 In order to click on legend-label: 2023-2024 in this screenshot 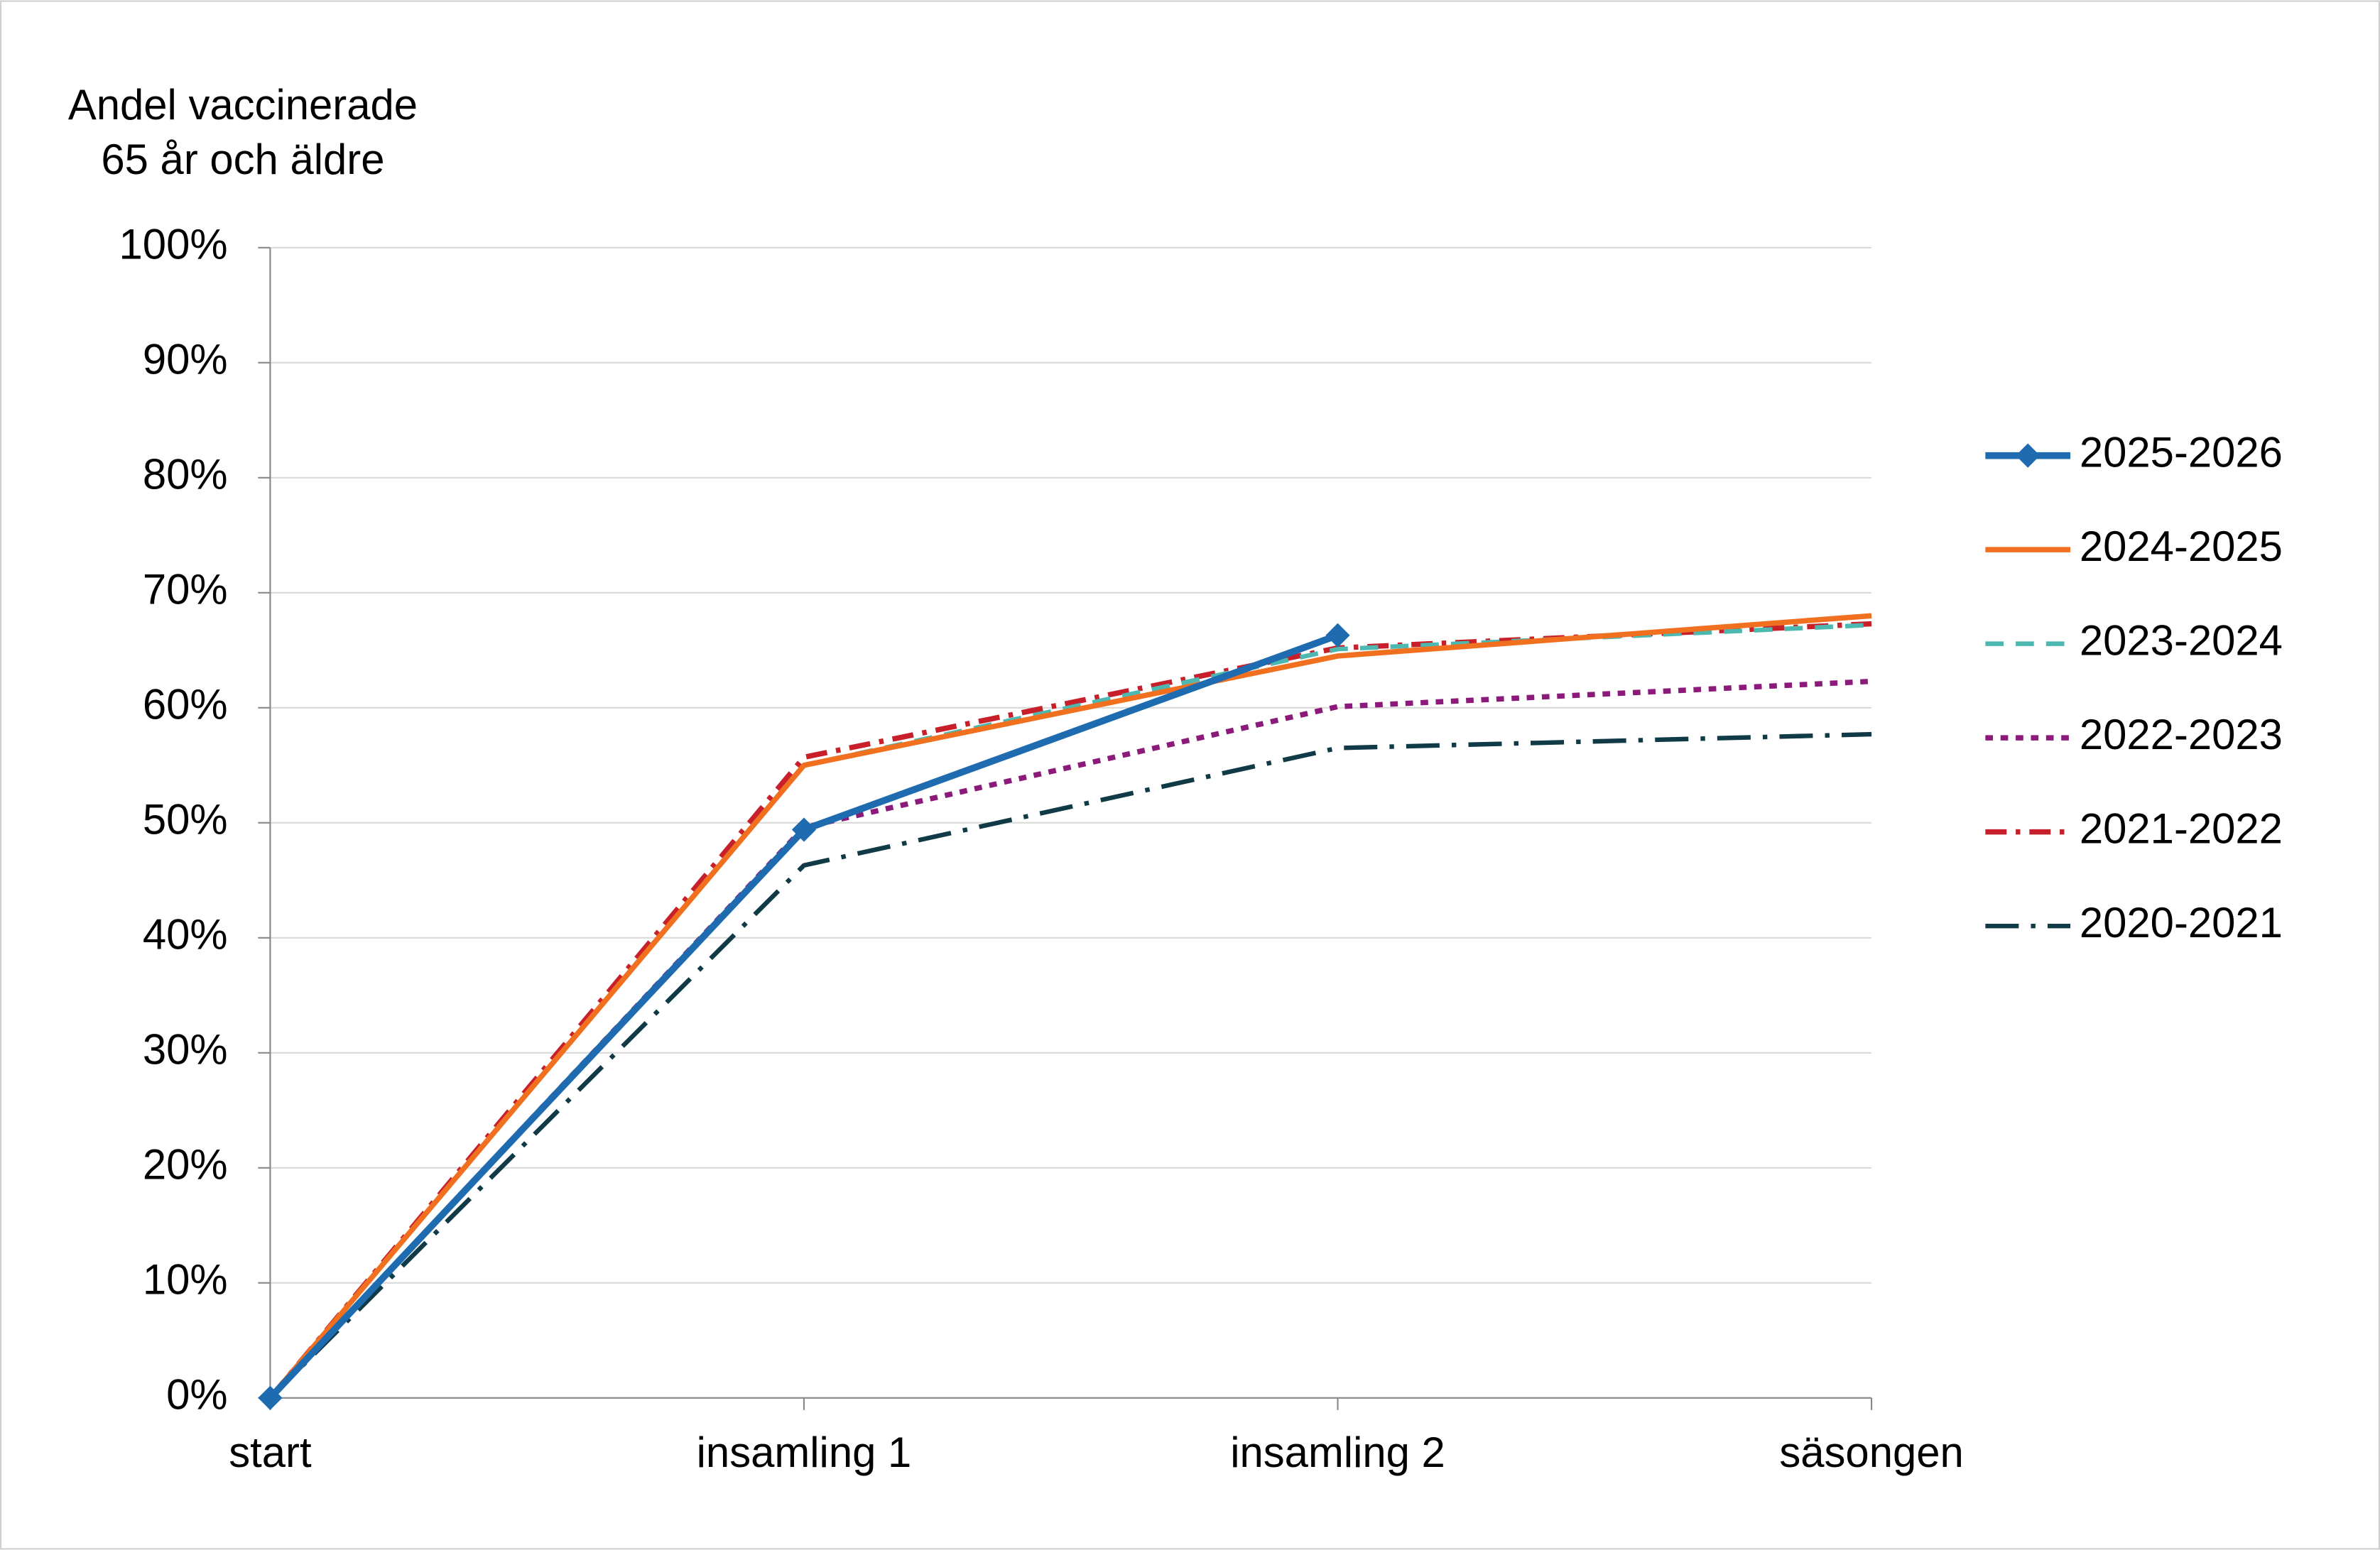, I will do `click(2182, 640)`.